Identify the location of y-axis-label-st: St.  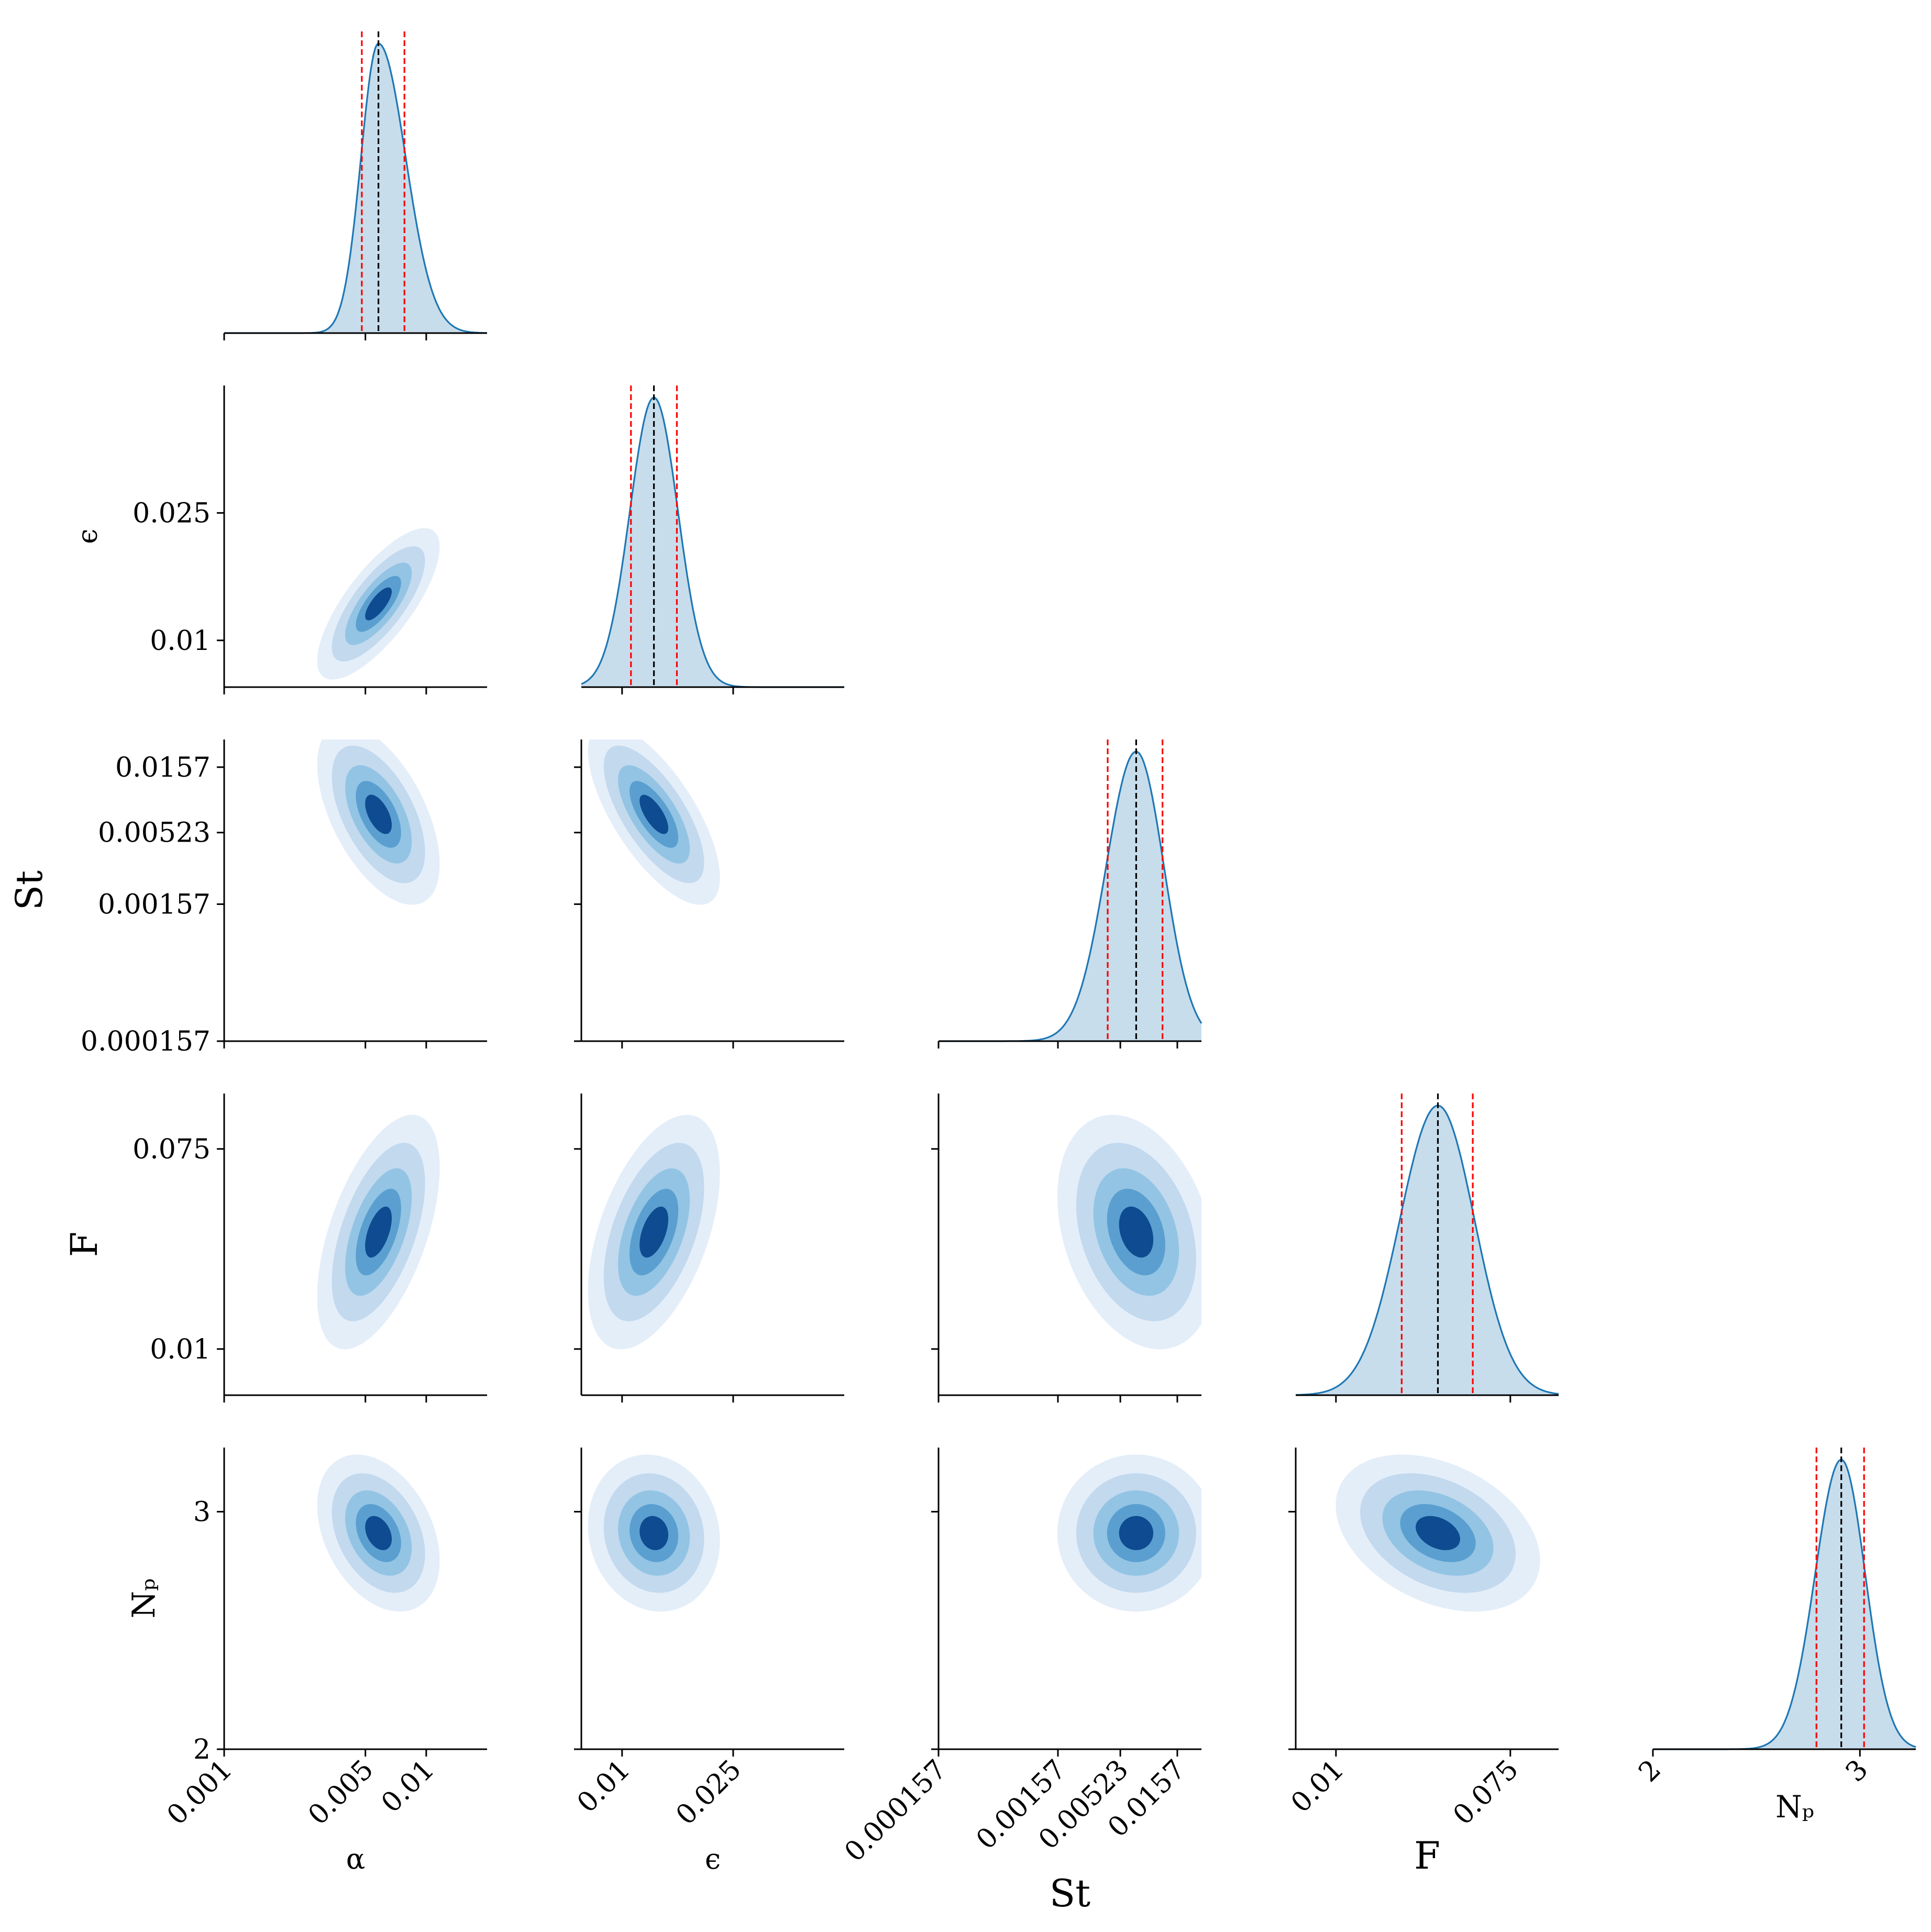
(30, 890).